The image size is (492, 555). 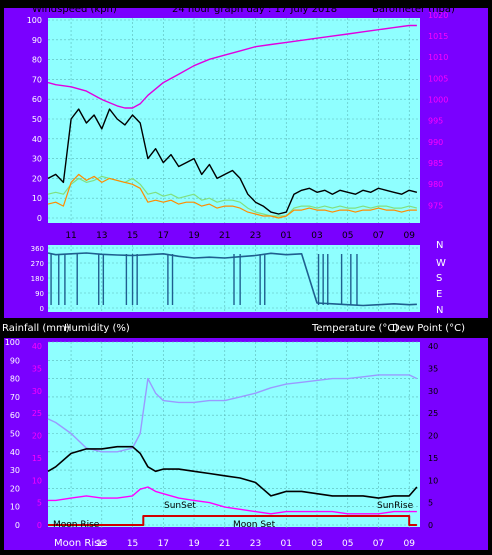 I want to click on panel1-x-tick-label: 11, so click(x=70, y=236).